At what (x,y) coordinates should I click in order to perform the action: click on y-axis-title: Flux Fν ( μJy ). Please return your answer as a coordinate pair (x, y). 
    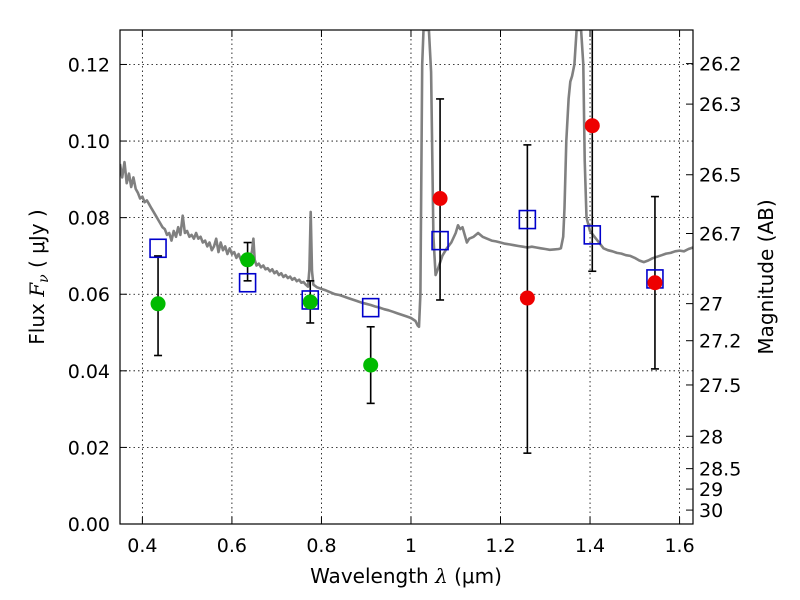
    Looking at the image, I should click on (38, 276).